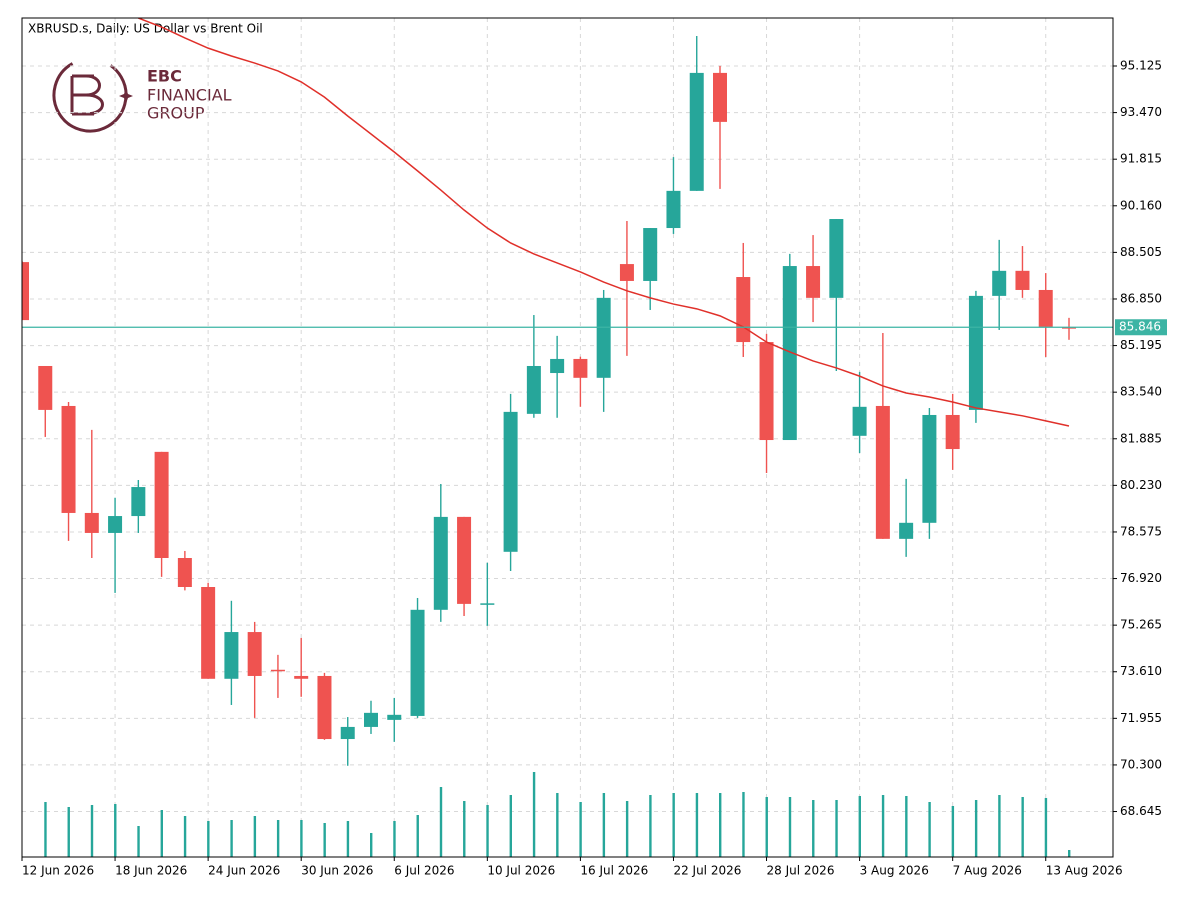 Image resolution: width=1200 pixels, height=903 pixels. Describe the element at coordinates (151, 871) in the screenshot. I see `x-tick-label: 18 Jun 2026` at that location.